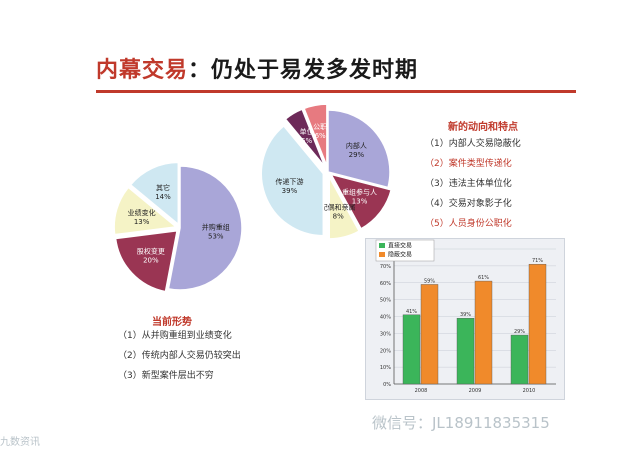 This screenshot has height=453, width=640. Describe the element at coordinates (307, 131) in the screenshot. I see `pie-slice-label: 单位` at that location.